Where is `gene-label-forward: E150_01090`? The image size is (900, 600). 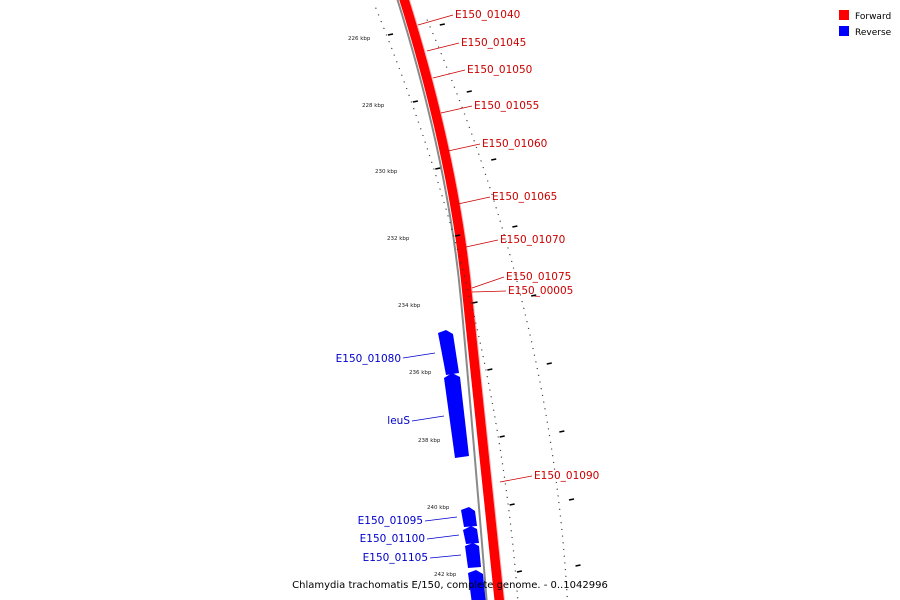 gene-label-forward: E150_01090 is located at coordinates (566, 476).